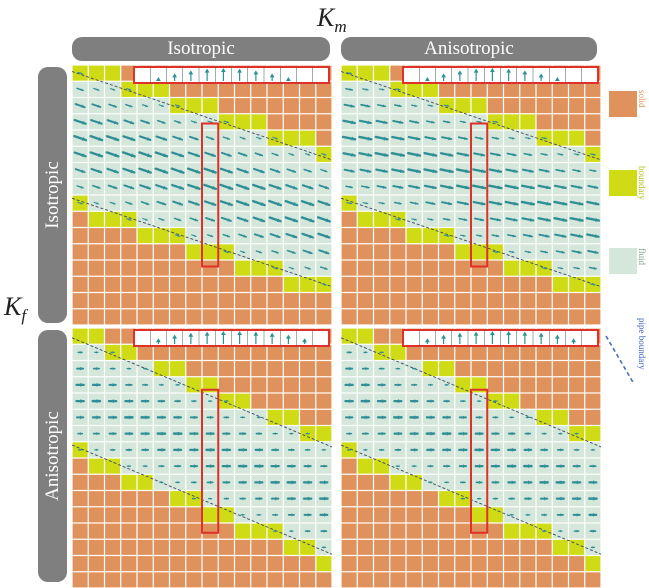 This screenshot has height=588, width=649. I want to click on column-header-anisotropic: Anisotropic, so click(469, 49).